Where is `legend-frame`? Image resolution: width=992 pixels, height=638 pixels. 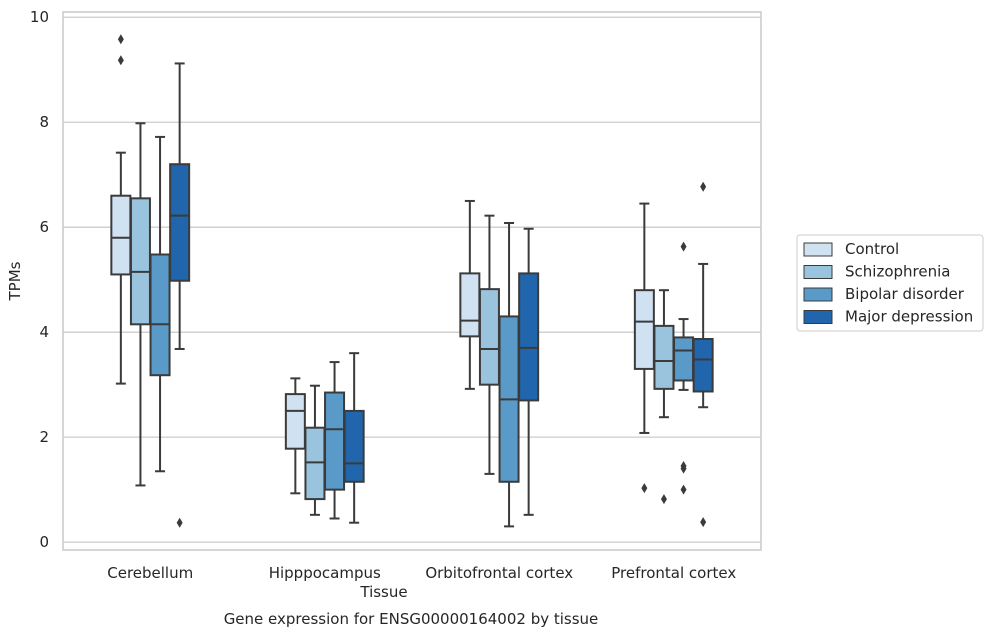
legend-frame is located at coordinates (890, 283).